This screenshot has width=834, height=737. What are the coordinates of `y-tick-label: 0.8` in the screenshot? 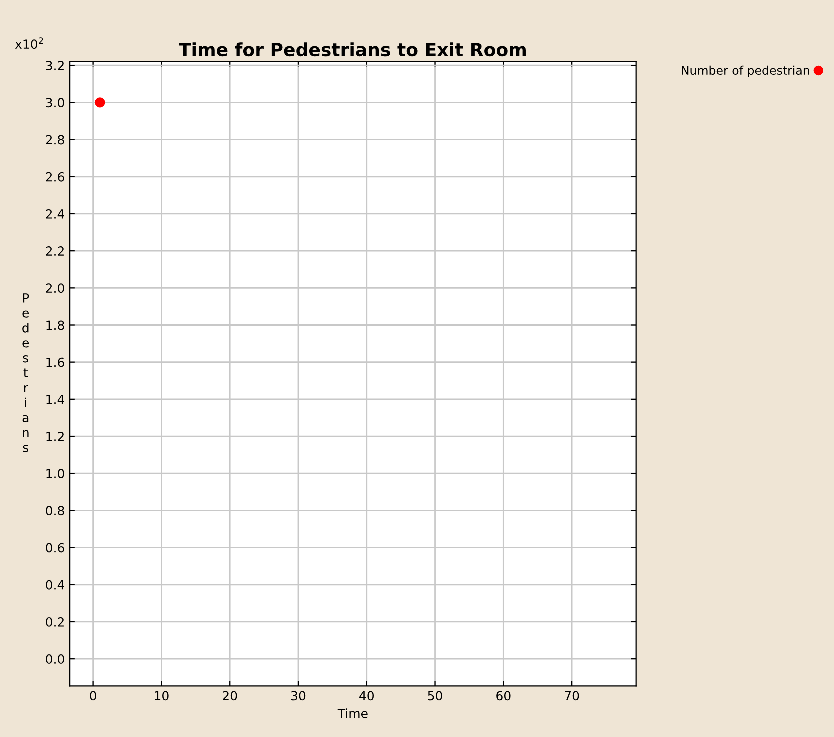 It's located at (55, 511).